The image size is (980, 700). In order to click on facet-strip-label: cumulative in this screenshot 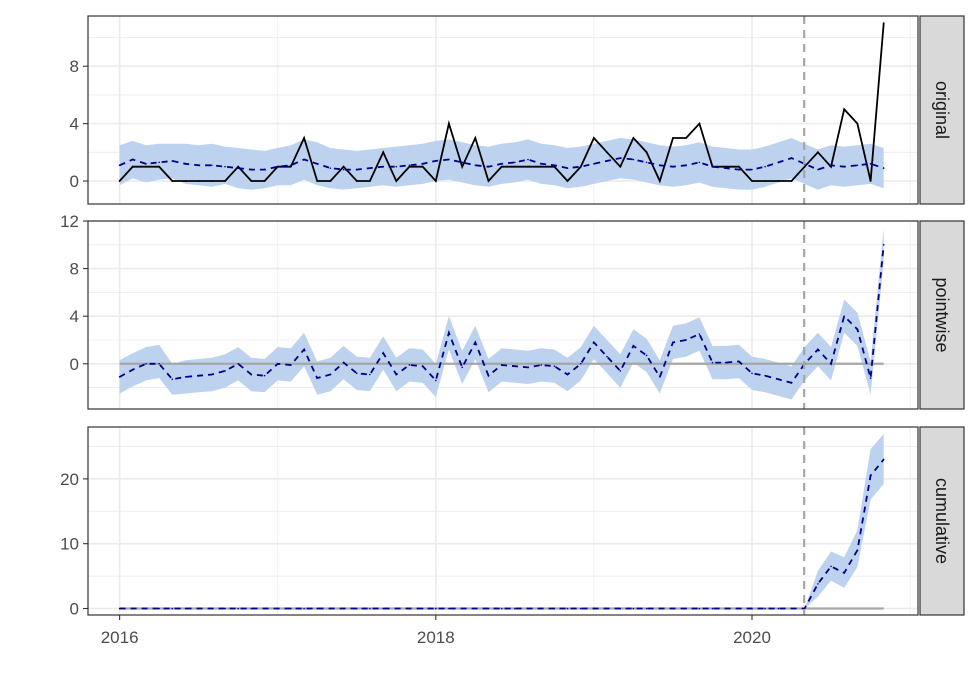, I will do `click(942, 521)`.